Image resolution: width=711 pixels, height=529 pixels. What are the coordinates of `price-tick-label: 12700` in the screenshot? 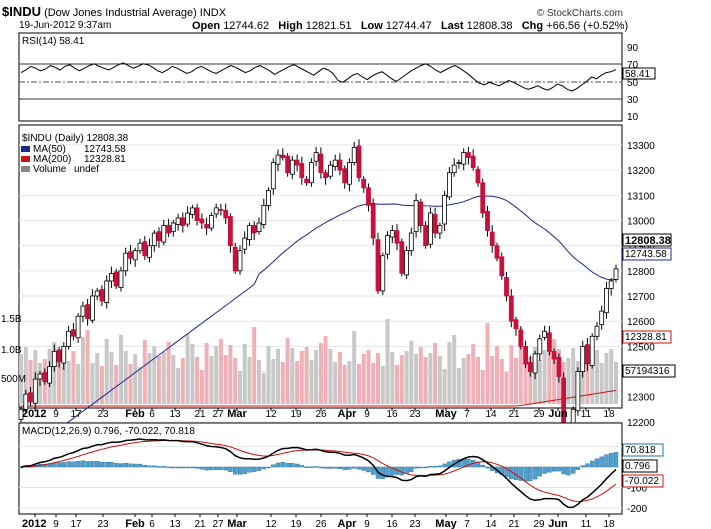 It's located at (641, 297).